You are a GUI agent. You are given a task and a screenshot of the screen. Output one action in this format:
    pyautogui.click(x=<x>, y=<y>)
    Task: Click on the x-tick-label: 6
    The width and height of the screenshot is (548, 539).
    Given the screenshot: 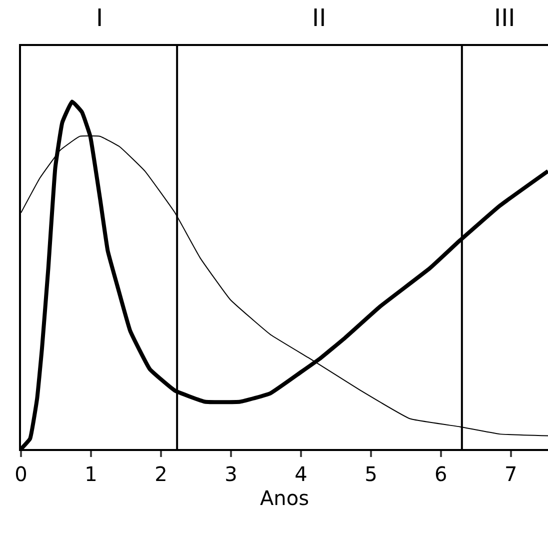 What is the action you would take?
    pyautogui.click(x=441, y=474)
    